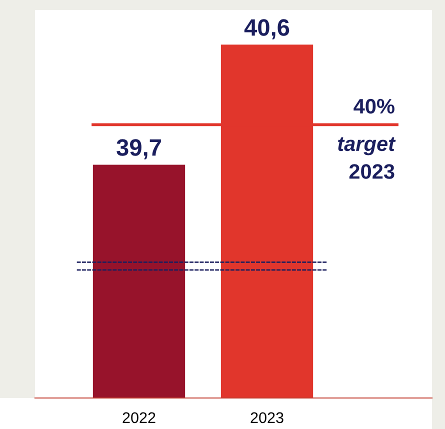 This screenshot has height=429, width=445. I want to click on data-label: 39,7, so click(138, 149).